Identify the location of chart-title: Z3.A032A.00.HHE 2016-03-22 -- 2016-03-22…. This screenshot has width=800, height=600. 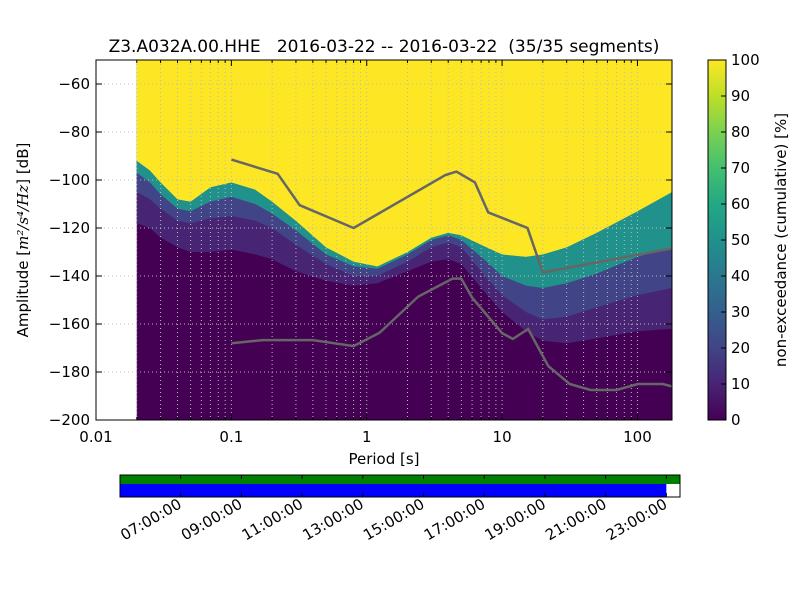
(384, 47).